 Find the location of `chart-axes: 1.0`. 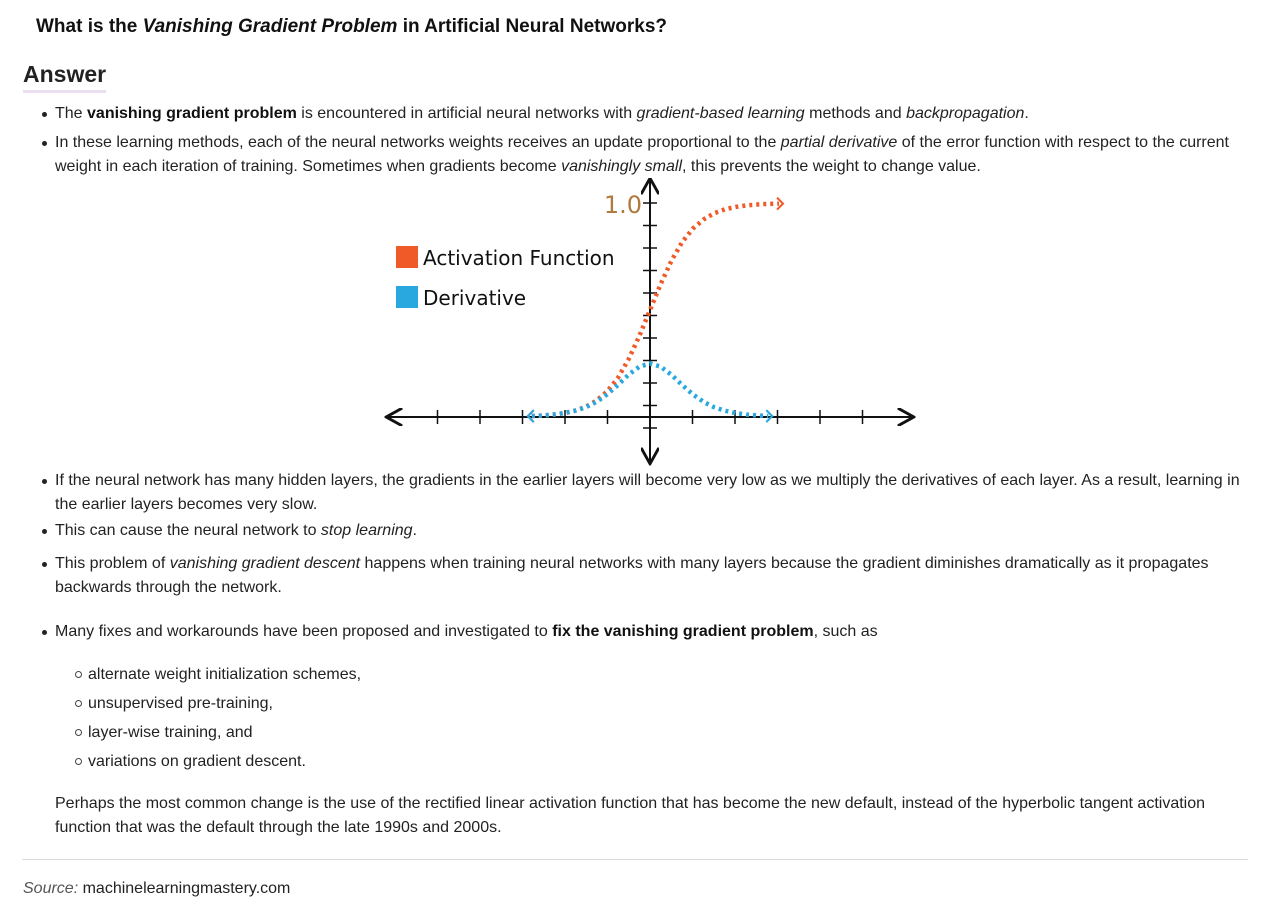

chart-axes: 1.0 is located at coordinates (650, 321).